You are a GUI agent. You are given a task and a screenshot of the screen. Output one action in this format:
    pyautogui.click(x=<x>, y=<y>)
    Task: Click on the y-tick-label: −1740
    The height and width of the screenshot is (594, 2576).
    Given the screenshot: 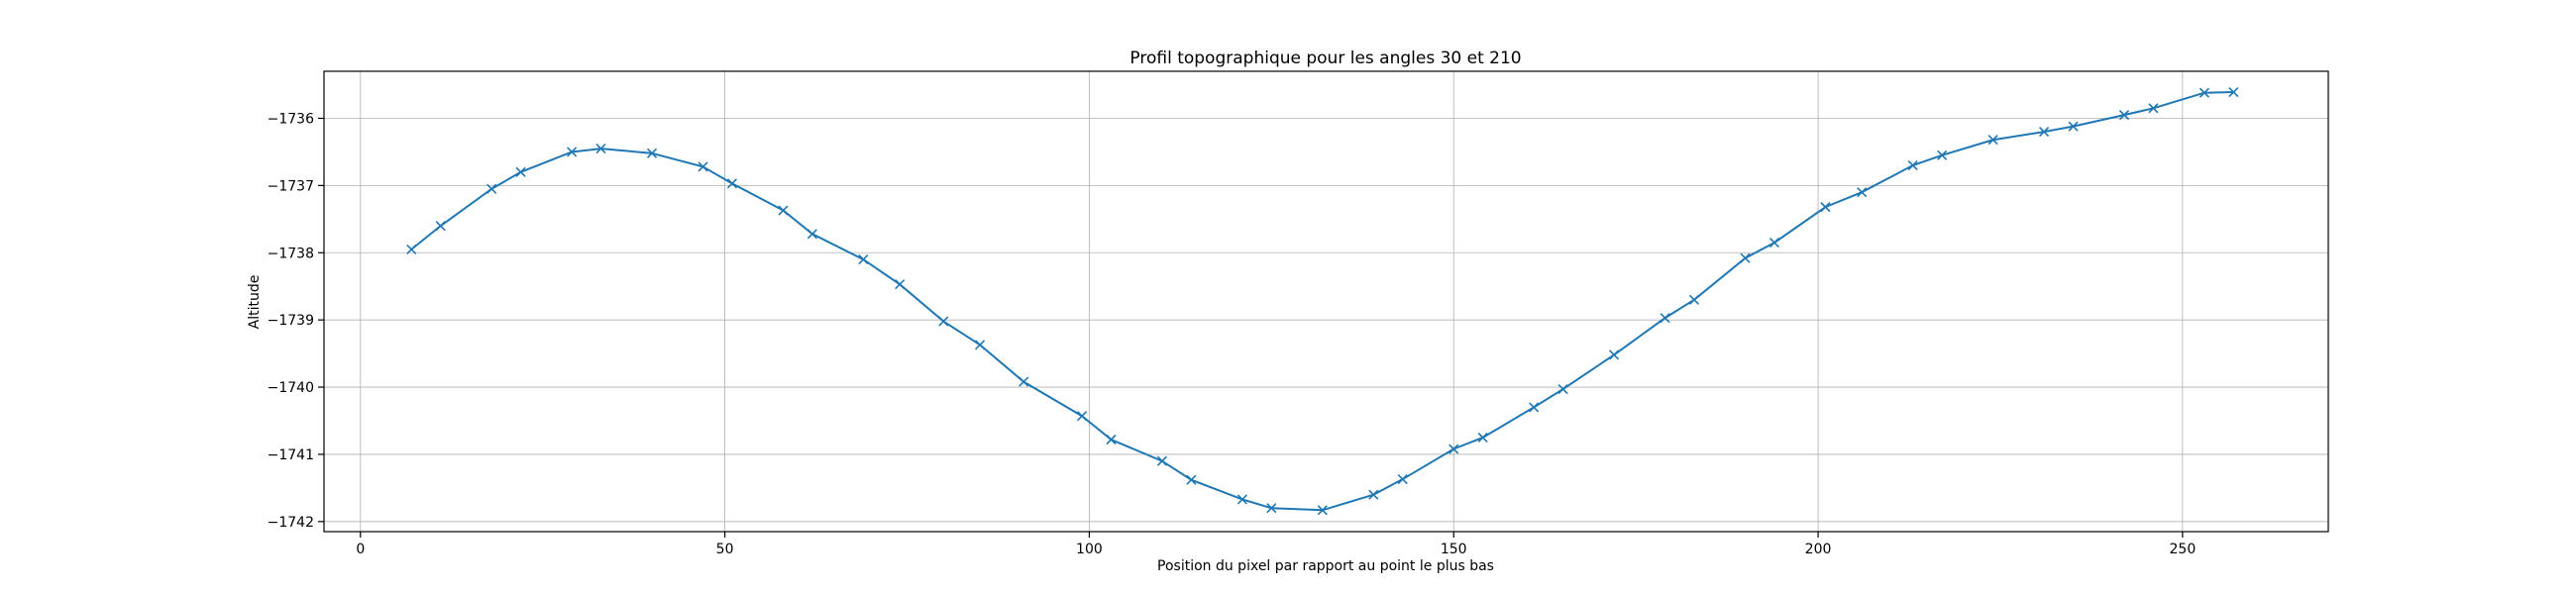 What is the action you would take?
    pyautogui.click(x=291, y=388)
    